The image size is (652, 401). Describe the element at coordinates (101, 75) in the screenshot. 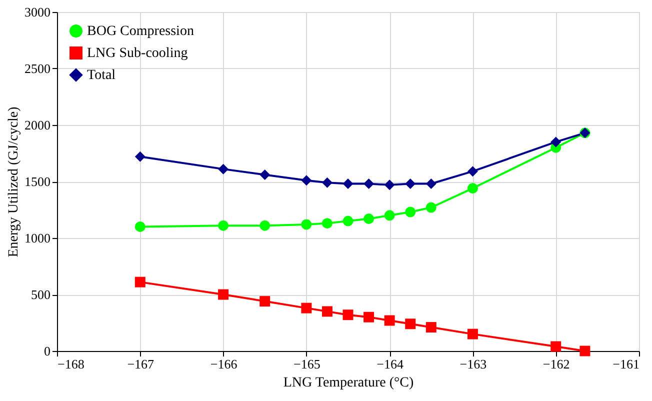

I see `legend-label: Total` at that location.